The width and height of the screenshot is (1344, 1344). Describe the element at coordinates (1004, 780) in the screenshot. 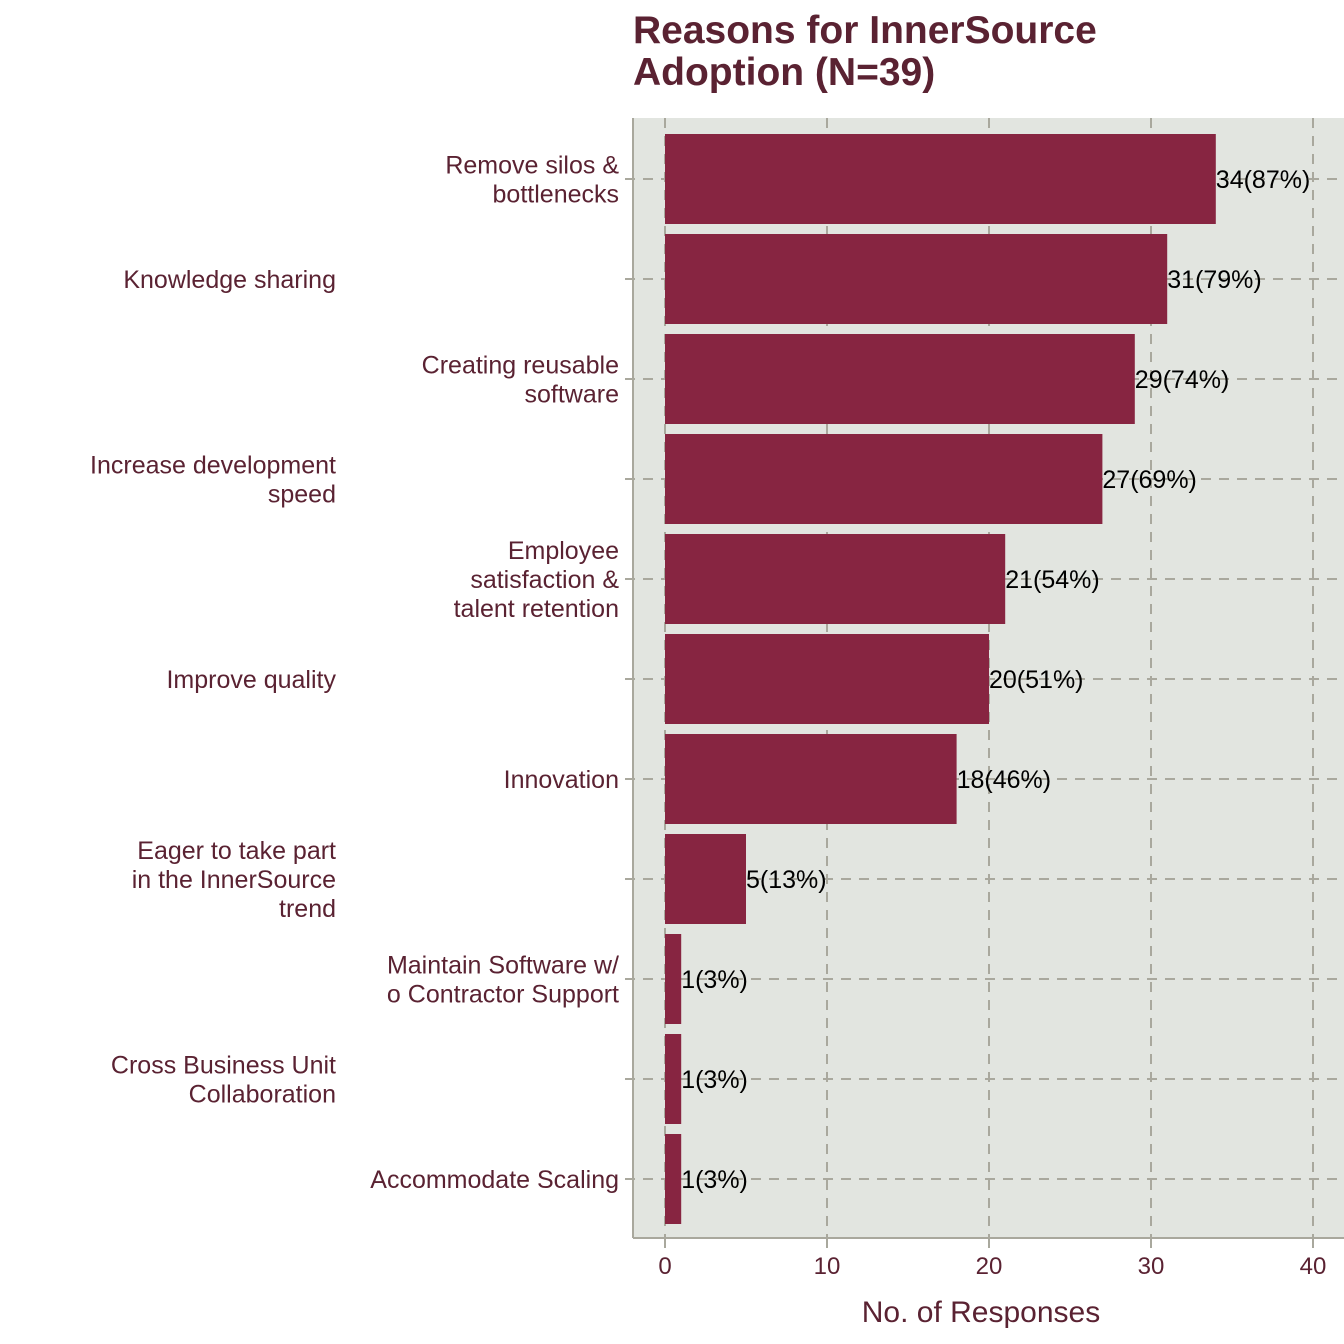

I see `bar-value-label: 18(46%)` at that location.